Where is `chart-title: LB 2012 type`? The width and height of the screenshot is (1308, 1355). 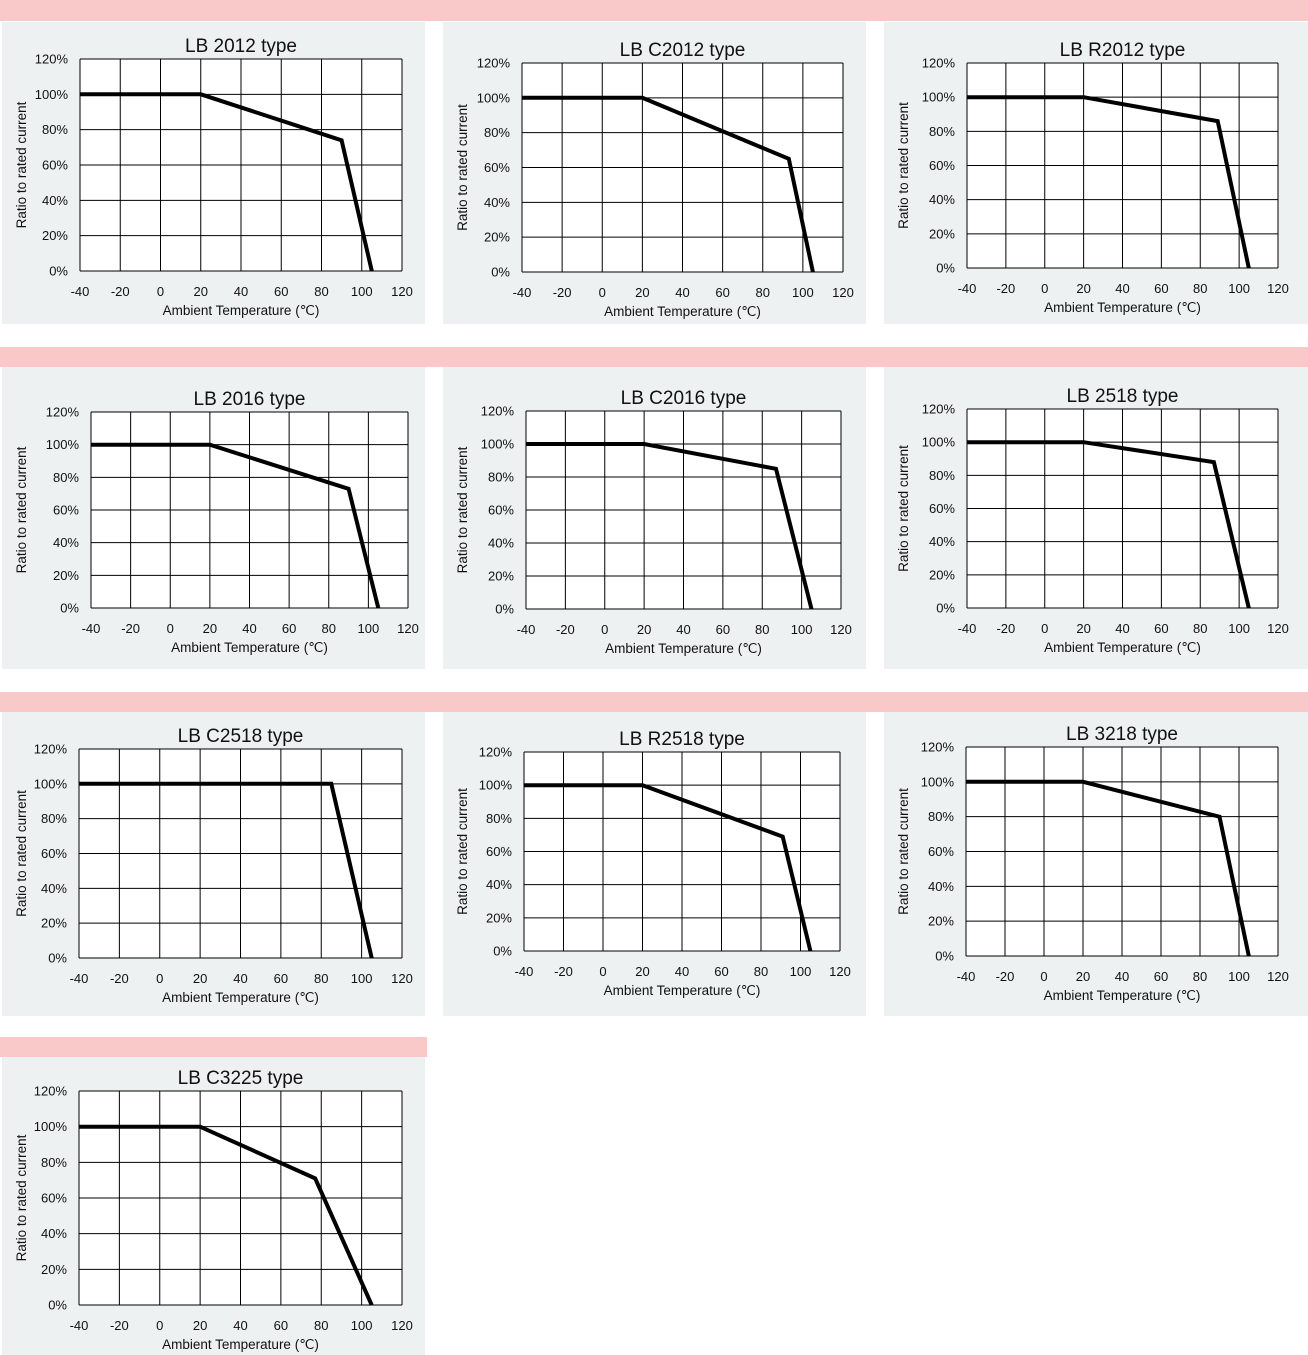 chart-title: LB 2012 type is located at coordinates (241, 46).